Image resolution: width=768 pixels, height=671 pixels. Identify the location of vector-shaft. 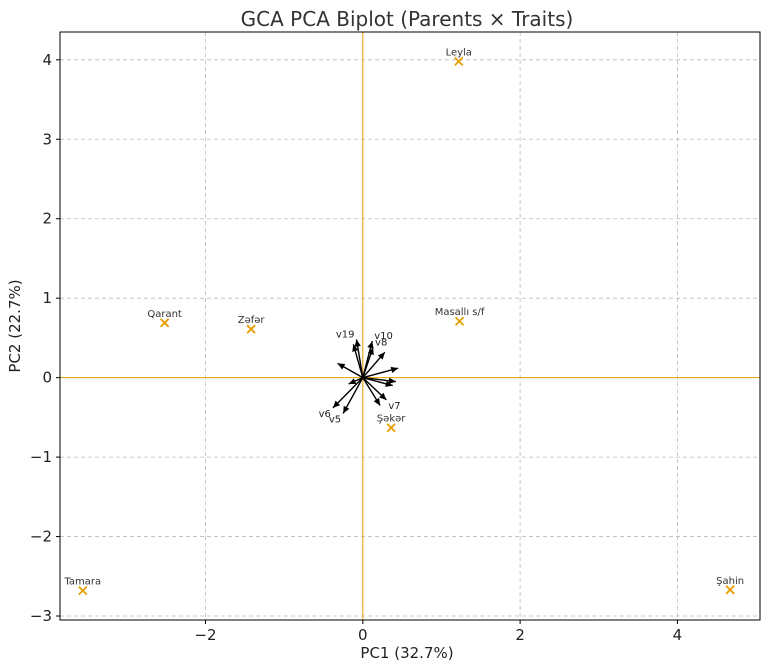
(348, 393).